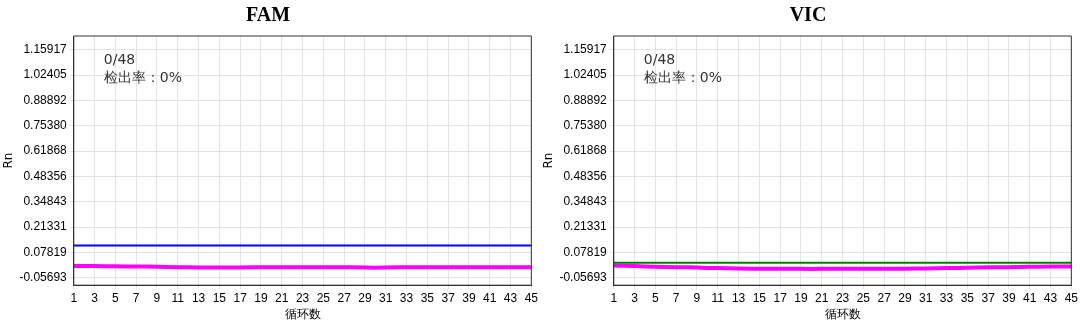 This screenshot has height=322, width=1080. I want to click on chart-title: VIC, so click(808, 14).